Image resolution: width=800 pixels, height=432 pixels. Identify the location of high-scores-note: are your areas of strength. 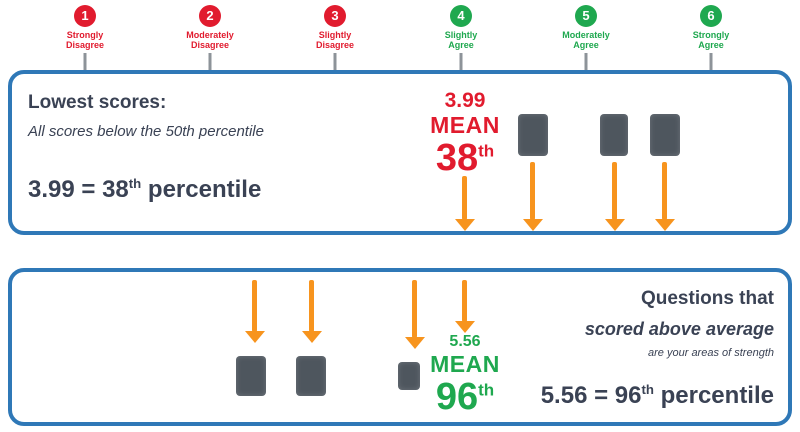
(711, 353).